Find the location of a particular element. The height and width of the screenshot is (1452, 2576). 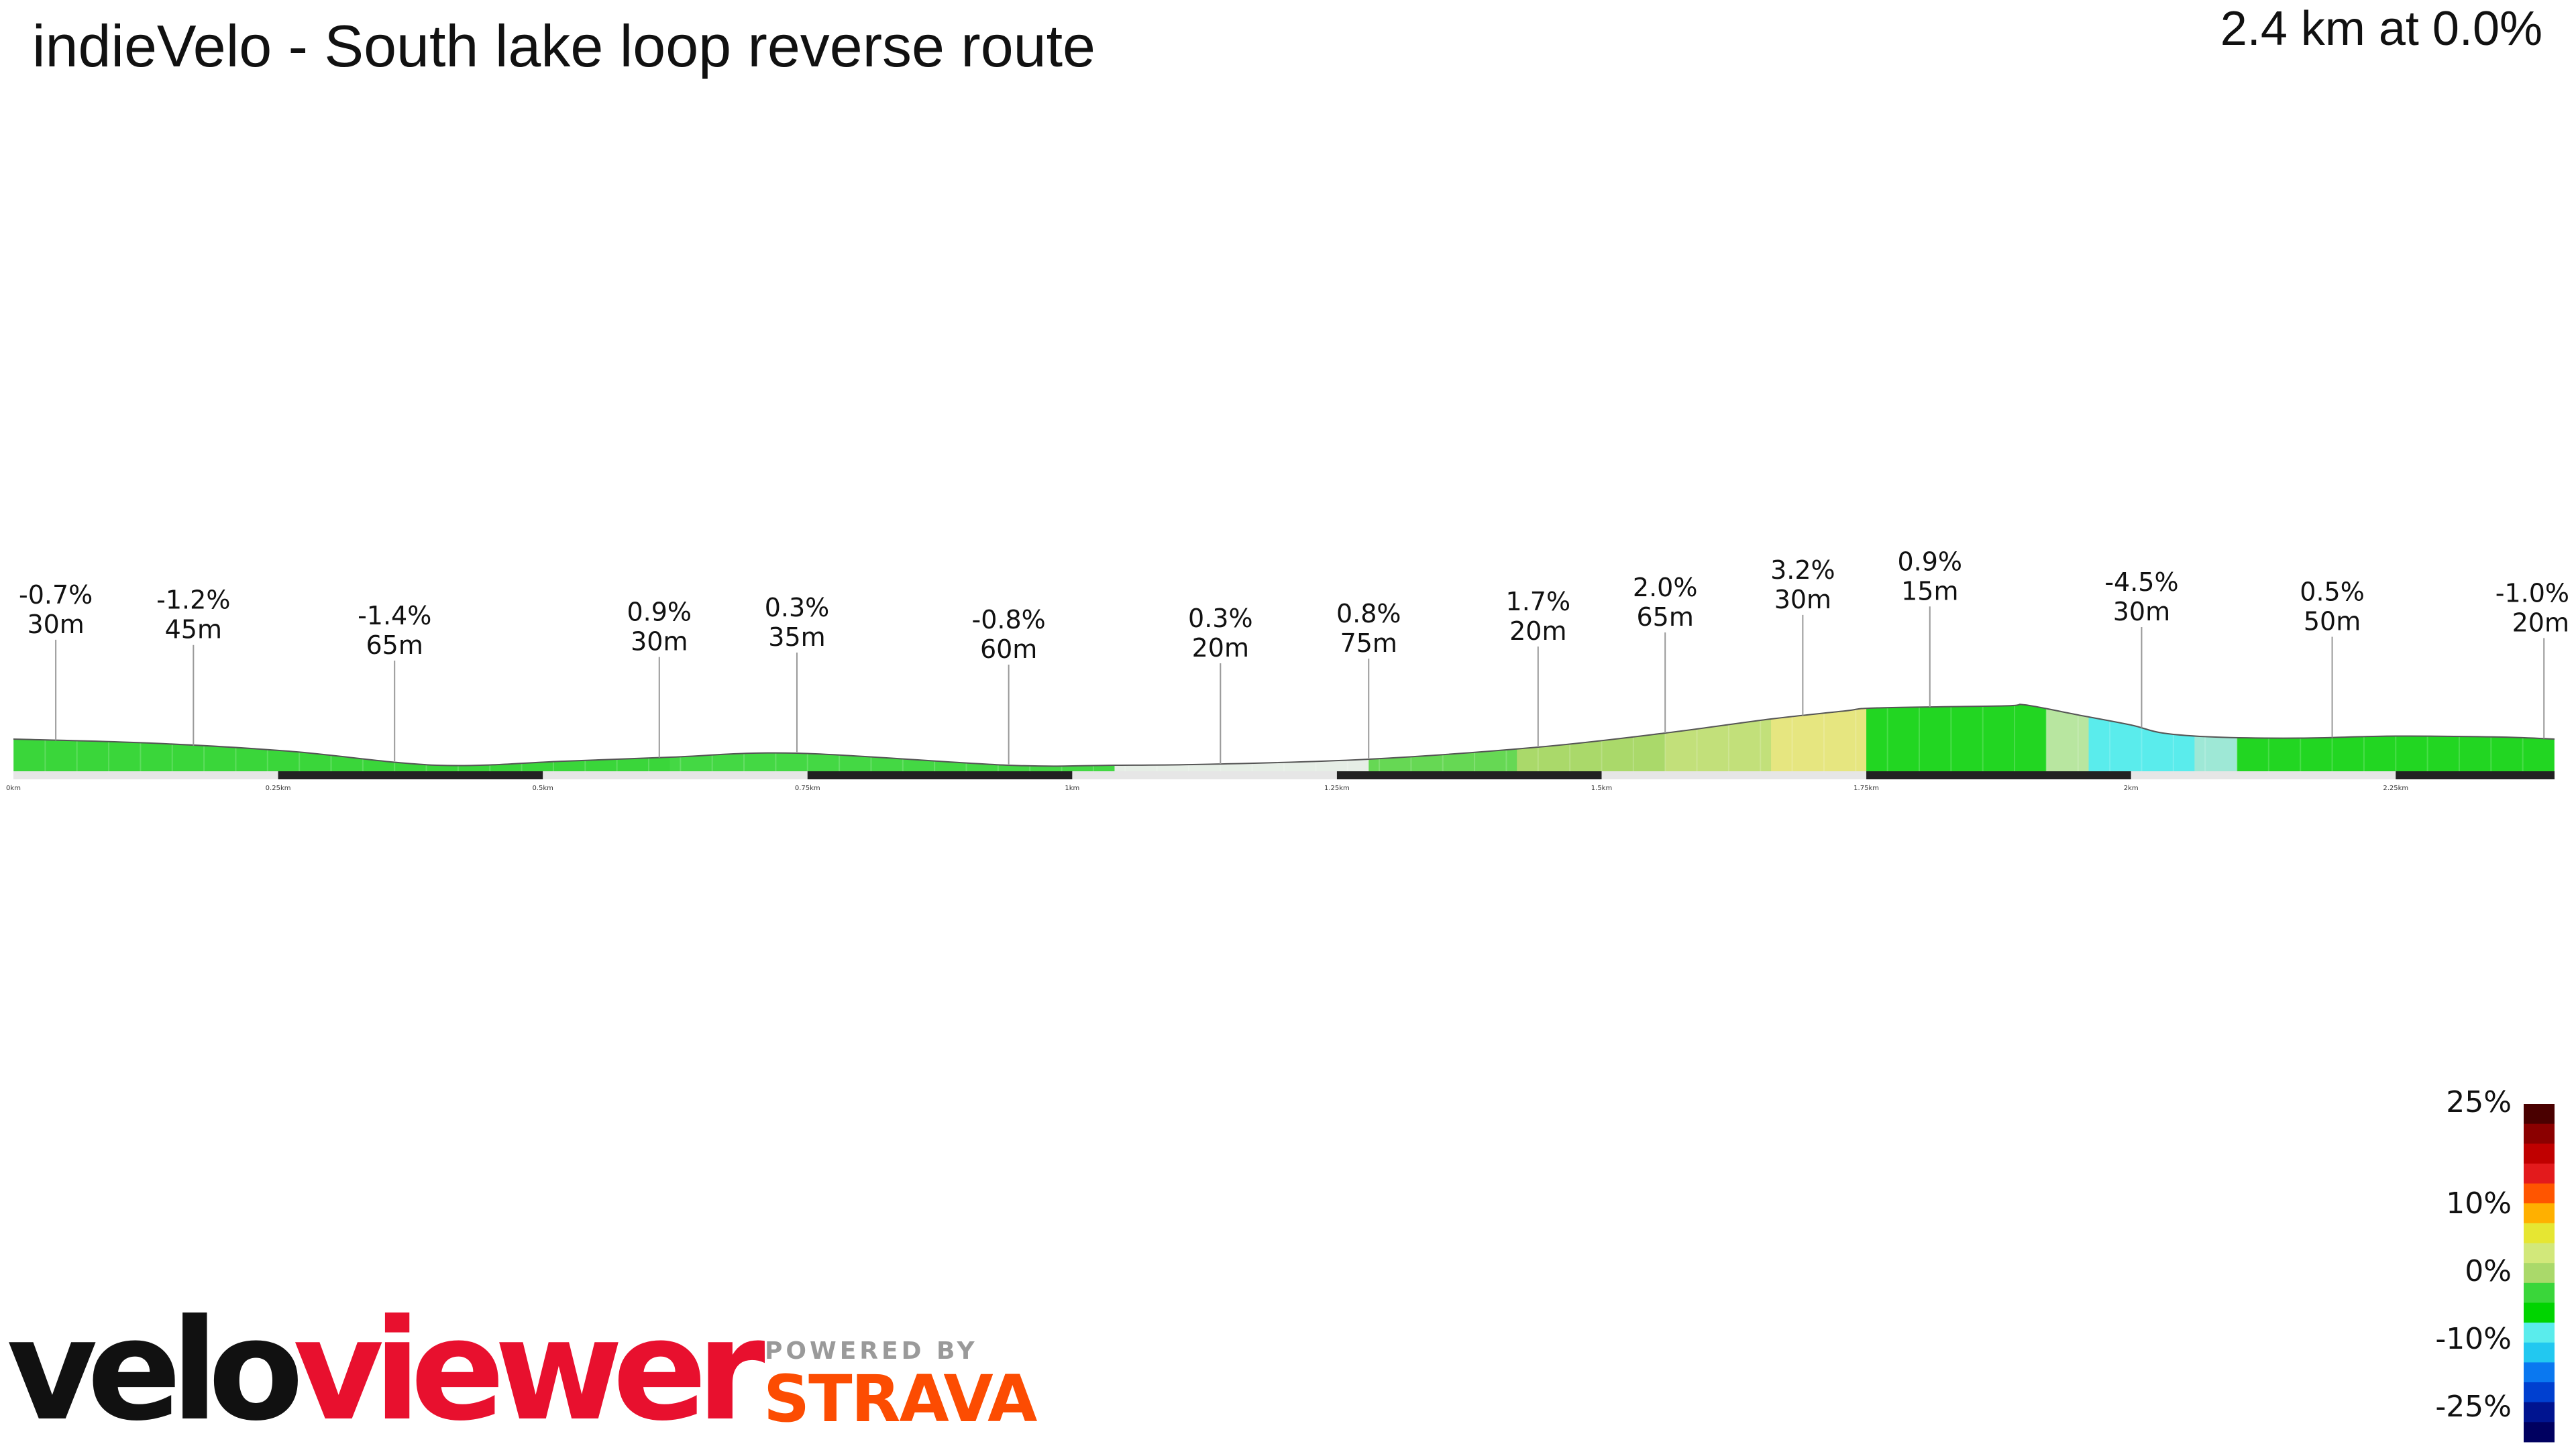

segment-grade-label: -0.7% is located at coordinates (56, 595).